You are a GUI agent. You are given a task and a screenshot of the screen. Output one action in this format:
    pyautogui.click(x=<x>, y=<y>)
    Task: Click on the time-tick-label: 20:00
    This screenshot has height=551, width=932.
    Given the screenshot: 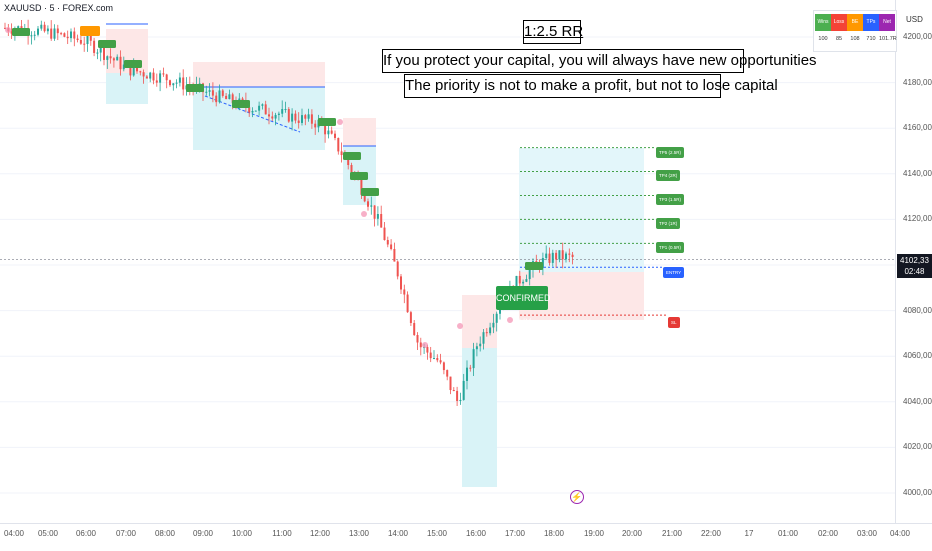 What is the action you would take?
    pyautogui.click(x=632, y=533)
    